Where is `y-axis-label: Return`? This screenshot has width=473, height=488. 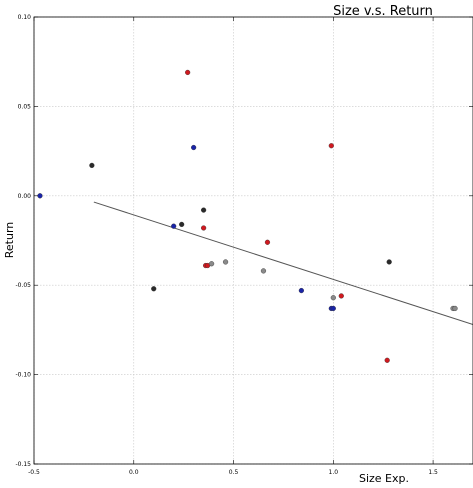
y-axis-label: Return is located at coordinates (9, 240).